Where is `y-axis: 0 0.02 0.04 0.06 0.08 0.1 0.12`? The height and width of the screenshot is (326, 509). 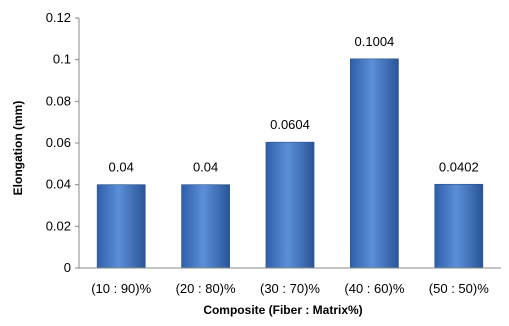 y-axis: 0 0.02 0.04 0.06 0.08 0.1 0.12 is located at coordinates (63, 142).